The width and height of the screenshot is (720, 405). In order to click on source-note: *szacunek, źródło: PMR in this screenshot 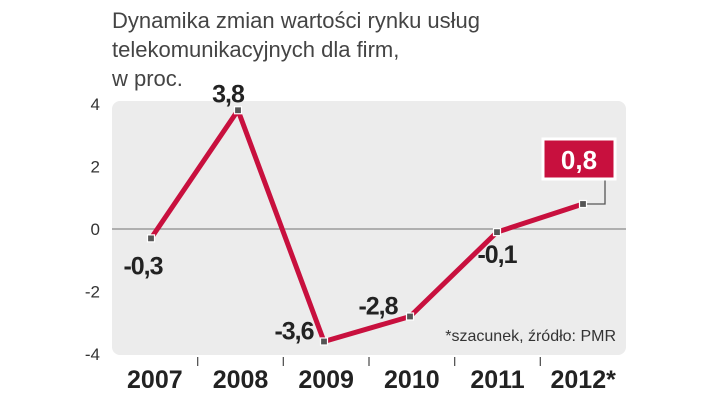, I will do `click(530, 336)`.